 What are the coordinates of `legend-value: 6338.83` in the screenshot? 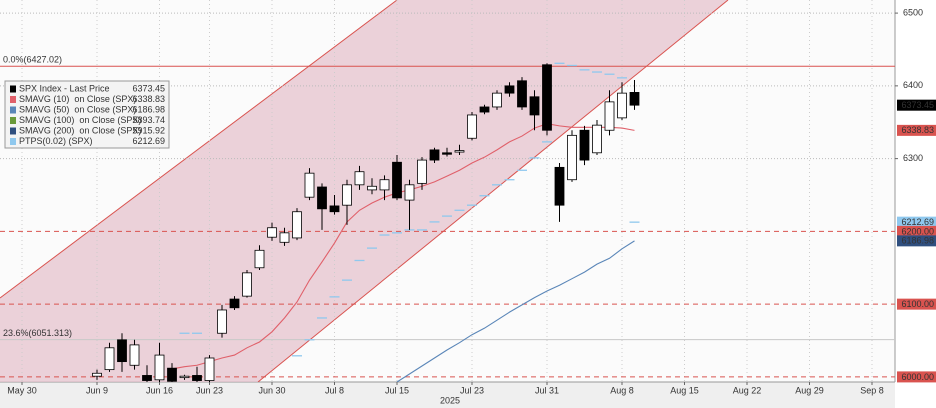 It's located at (148, 99).